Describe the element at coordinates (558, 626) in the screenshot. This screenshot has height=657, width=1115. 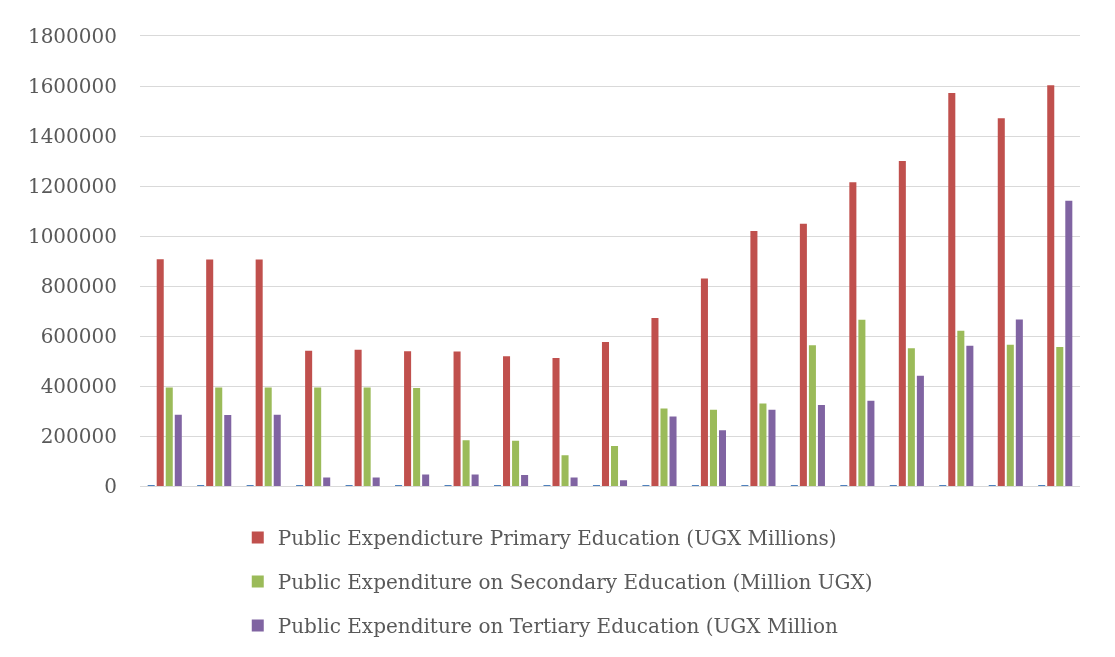
I see `legend-label: Public Expenditure on Tertiary Education (UGX Million` at that location.